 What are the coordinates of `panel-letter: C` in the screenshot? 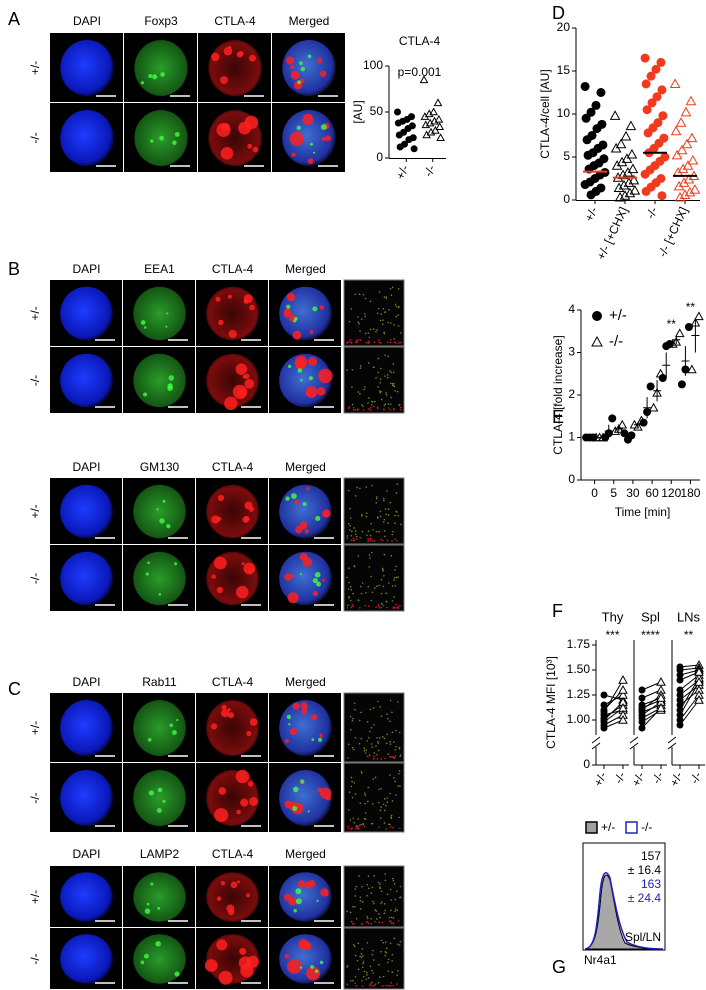 It's located at (14, 689).